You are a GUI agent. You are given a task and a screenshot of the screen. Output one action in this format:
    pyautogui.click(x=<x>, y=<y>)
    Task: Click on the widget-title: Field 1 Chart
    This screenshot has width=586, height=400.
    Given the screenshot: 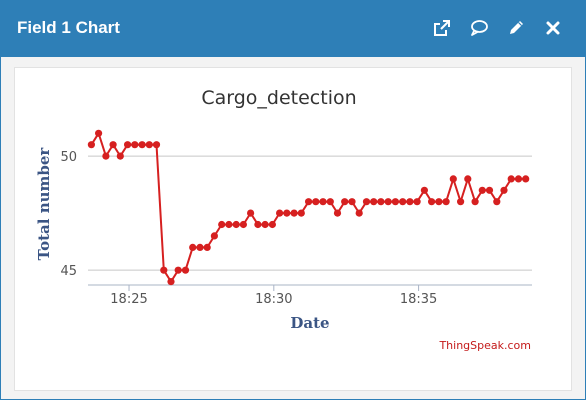 What is the action you would take?
    pyautogui.click(x=68, y=27)
    